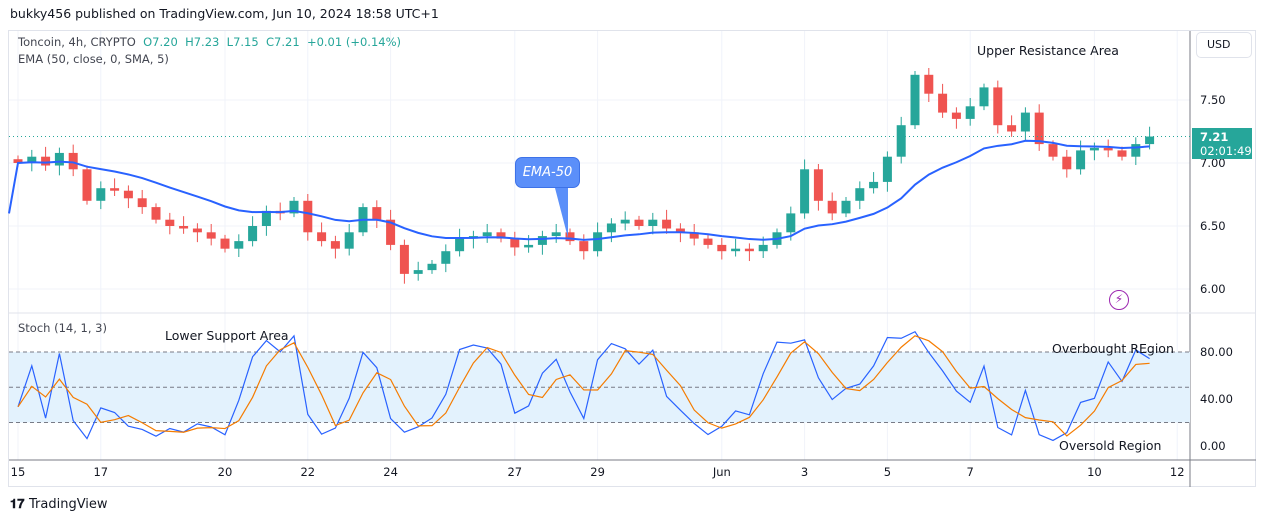  What do you see at coordinates (68, 504) in the screenshot?
I see `logo-text: TradingView` at bounding box center [68, 504].